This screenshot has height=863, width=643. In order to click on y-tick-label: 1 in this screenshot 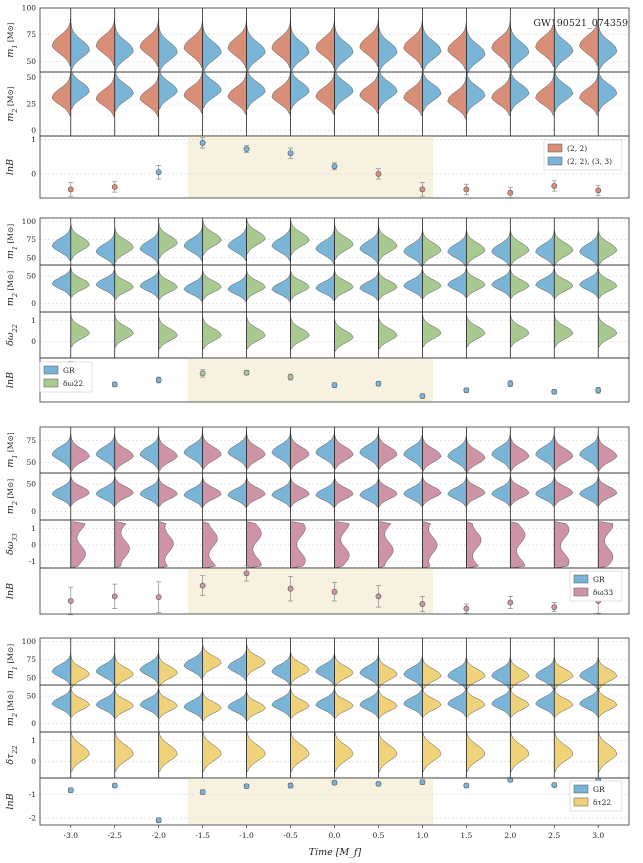, I will do `click(33, 139)`.